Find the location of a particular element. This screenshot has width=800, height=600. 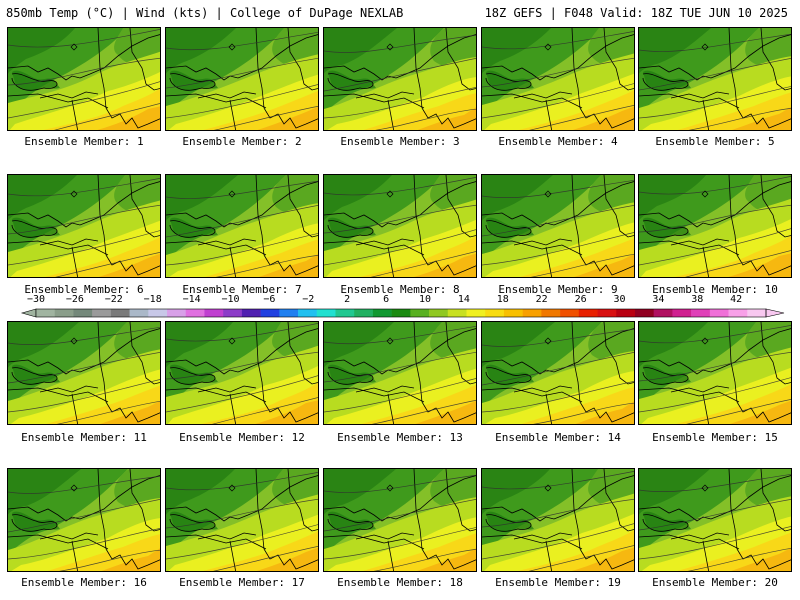

ensemble-member-label-17: Ensemble Member: 17 is located at coordinates (242, 582).